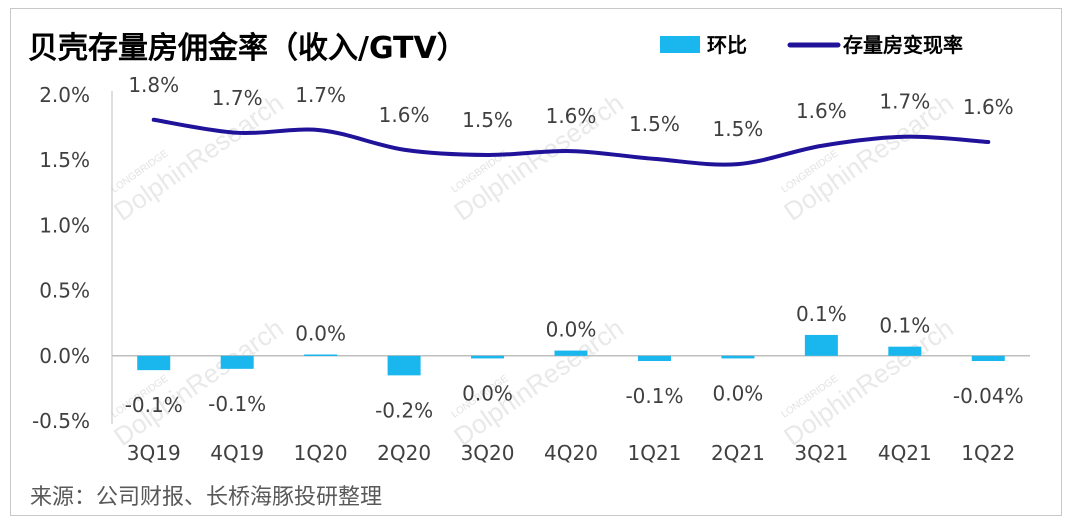  What do you see at coordinates (64, 225) in the screenshot?
I see `y-tick-label: 1.0%` at bounding box center [64, 225].